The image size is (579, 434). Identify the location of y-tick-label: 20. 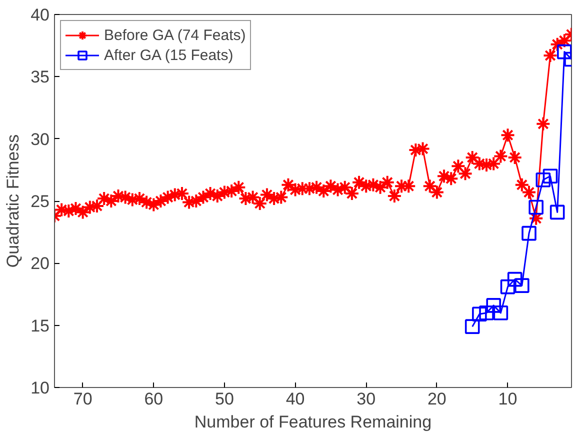
(40, 264).